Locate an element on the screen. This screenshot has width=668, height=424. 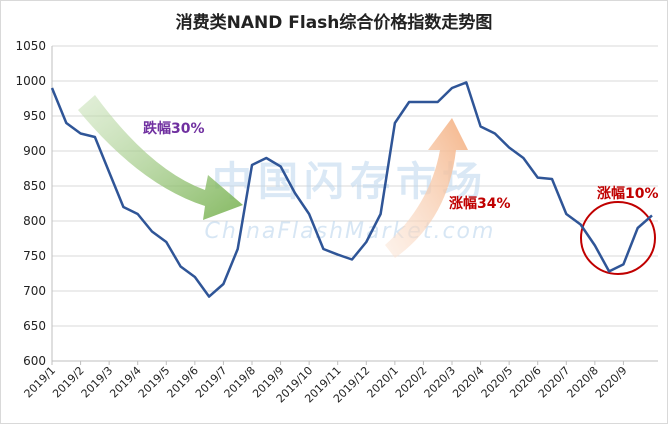
watermark: ChinaFlashMarket.com is located at coordinates (350, 231).